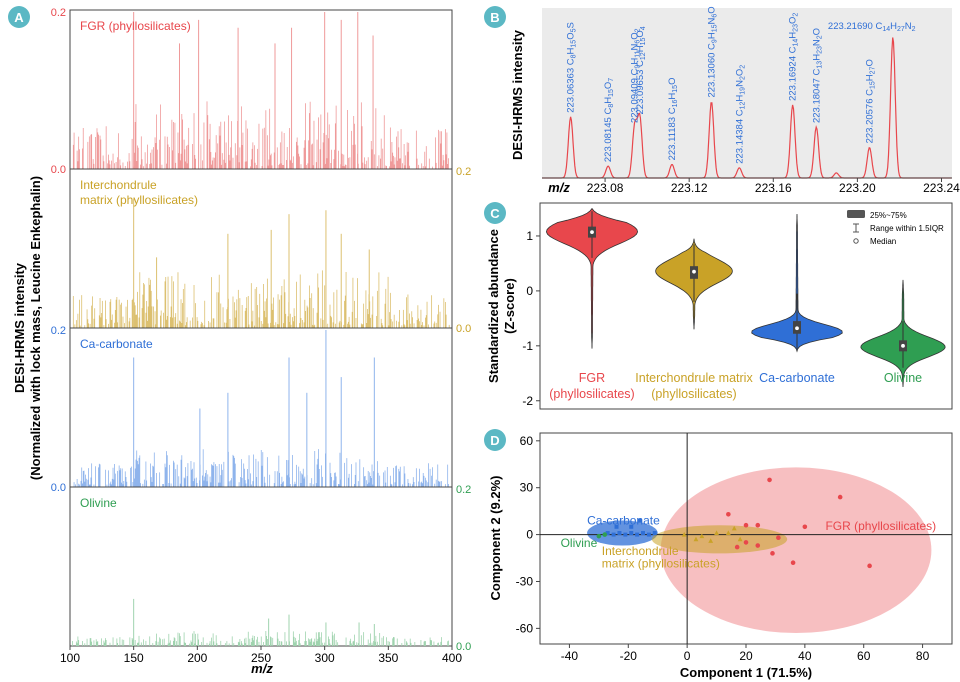 The width and height of the screenshot is (960, 682). I want to click on panel-b-xlabel: m/z, so click(559, 187).